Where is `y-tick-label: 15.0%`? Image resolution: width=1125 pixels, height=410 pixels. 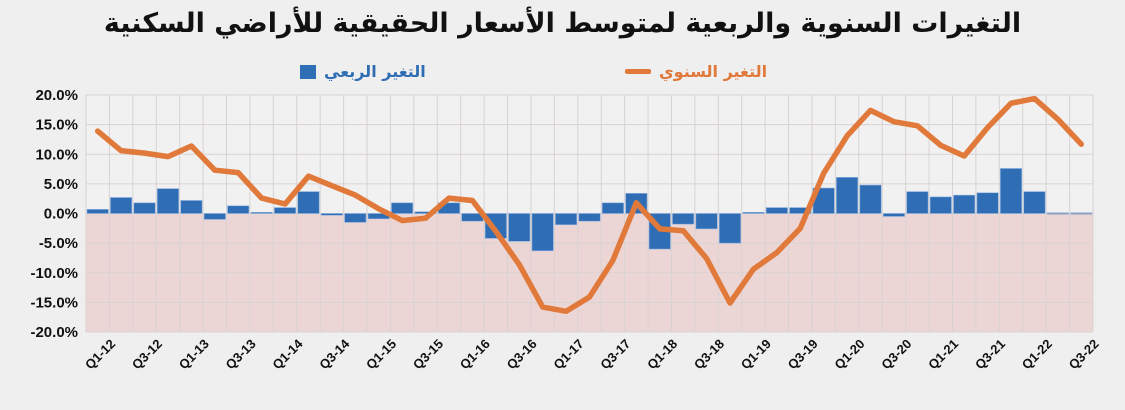 y-tick-label: 15.0% is located at coordinates (56, 125).